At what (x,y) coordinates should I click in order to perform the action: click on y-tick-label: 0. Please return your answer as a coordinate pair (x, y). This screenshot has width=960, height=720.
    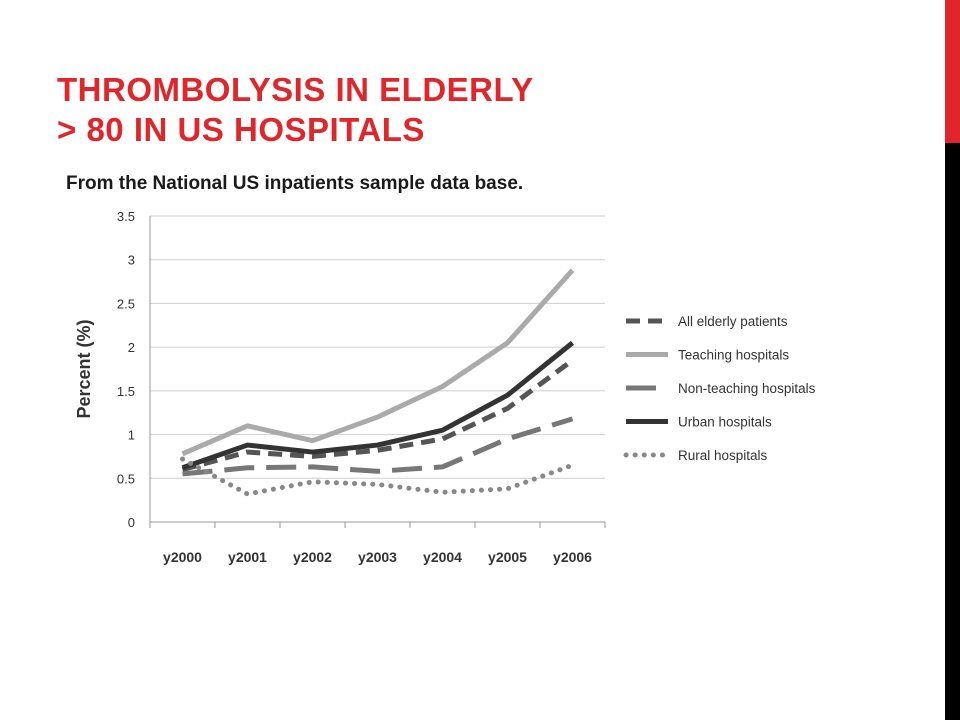
    Looking at the image, I should click on (131, 522).